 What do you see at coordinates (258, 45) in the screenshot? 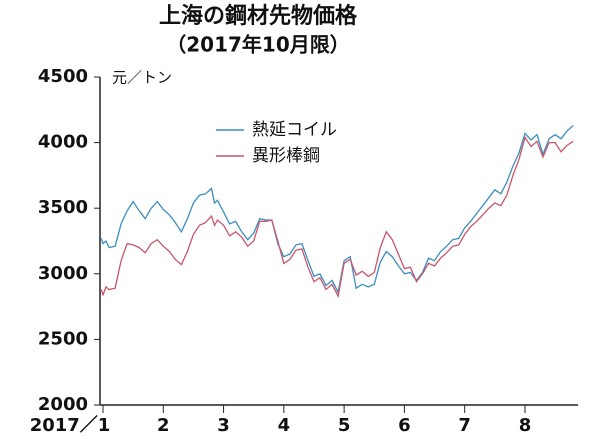
I see `chart-subtitle: （2017年10月限）` at bounding box center [258, 45].